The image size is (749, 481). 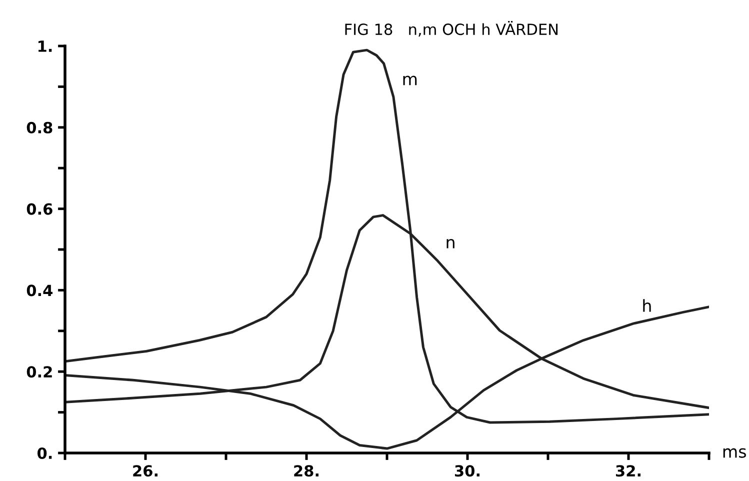 I want to click on series-label: h, so click(x=647, y=305).